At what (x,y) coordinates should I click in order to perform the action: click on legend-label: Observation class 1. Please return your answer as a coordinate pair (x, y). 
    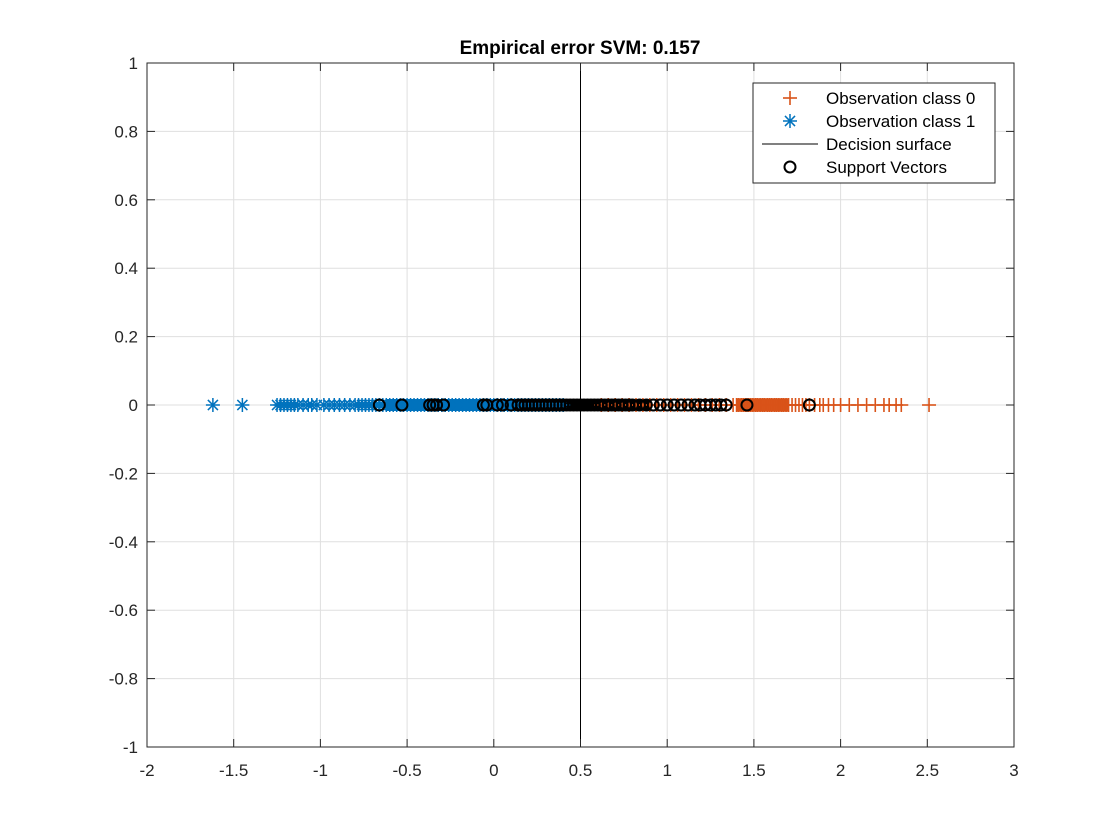
    Looking at the image, I should click on (900, 121).